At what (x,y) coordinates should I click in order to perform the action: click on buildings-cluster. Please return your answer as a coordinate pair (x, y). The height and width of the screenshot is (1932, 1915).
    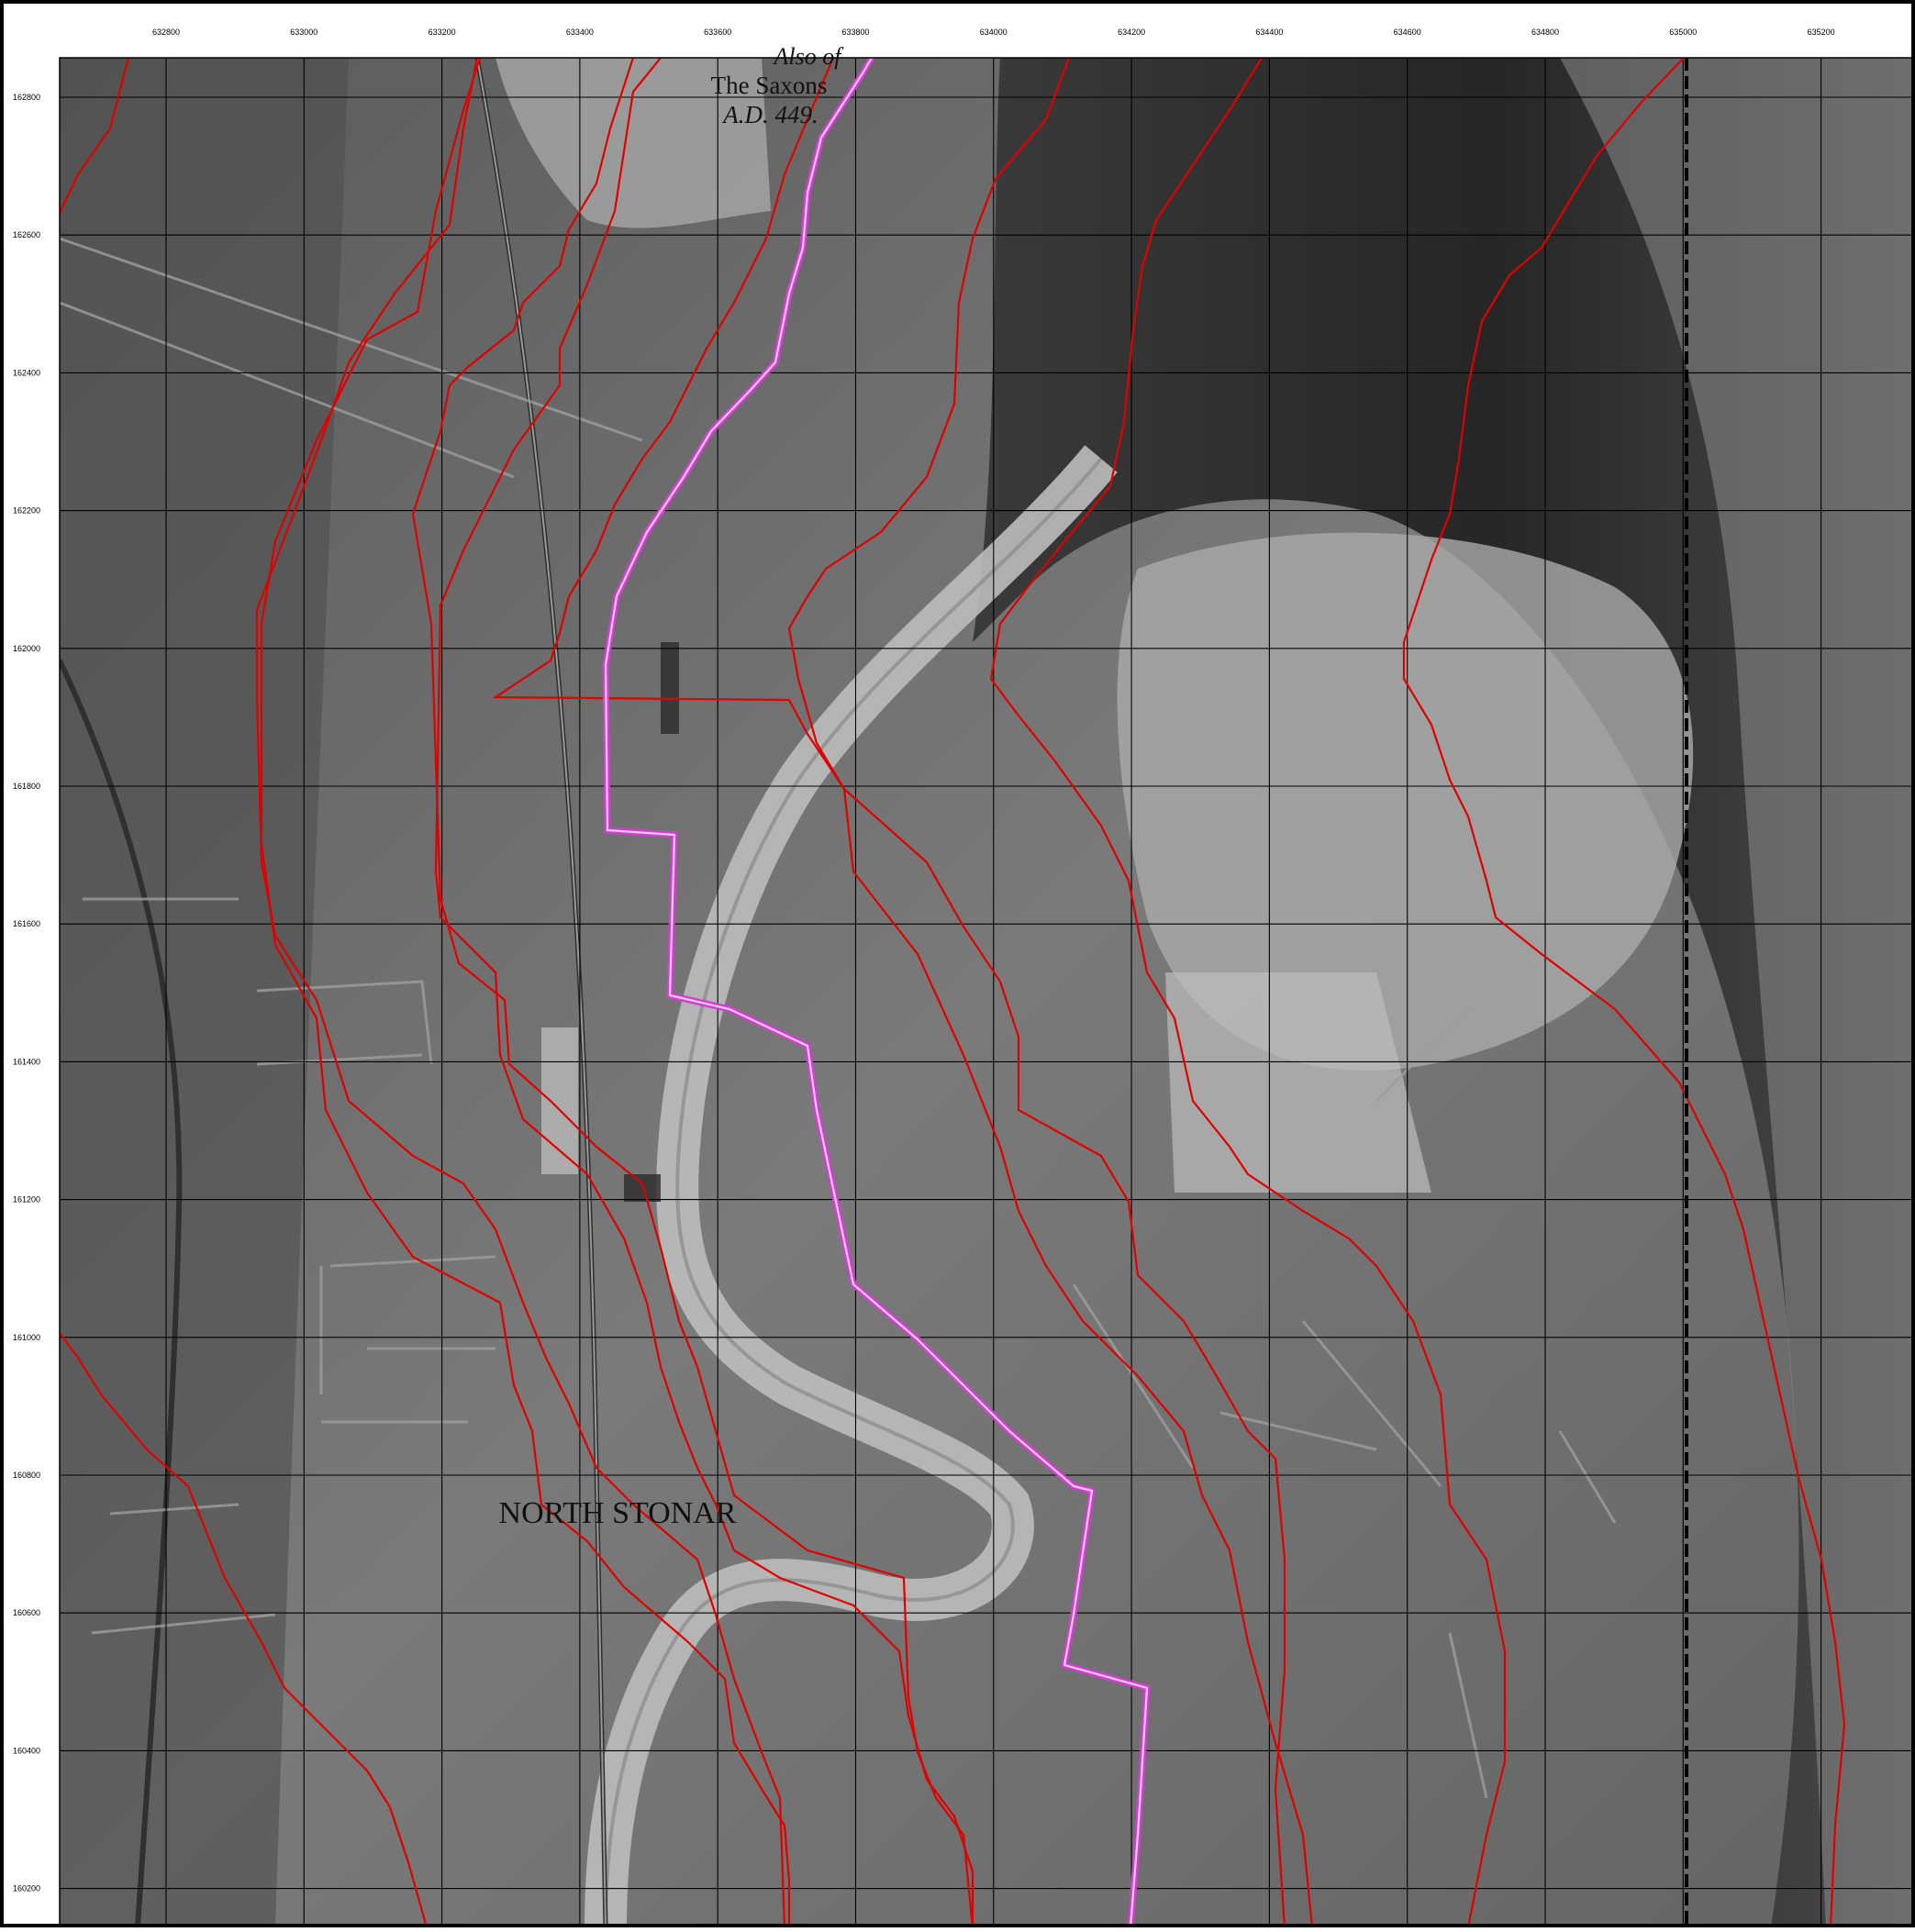
    Looking at the image, I should click on (559, 1100).